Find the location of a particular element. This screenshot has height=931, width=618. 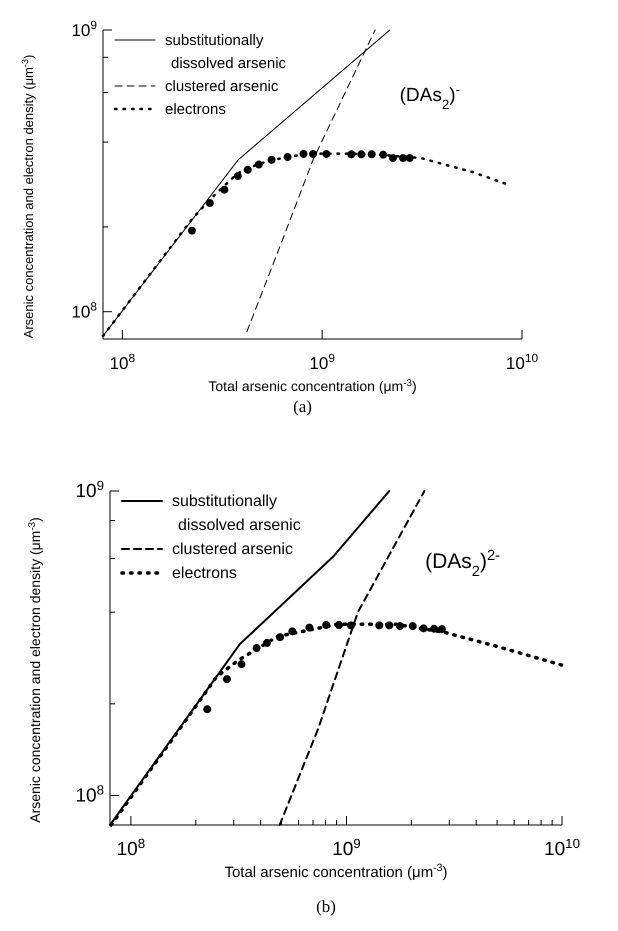

text: (a) is located at coordinates (302, 406).